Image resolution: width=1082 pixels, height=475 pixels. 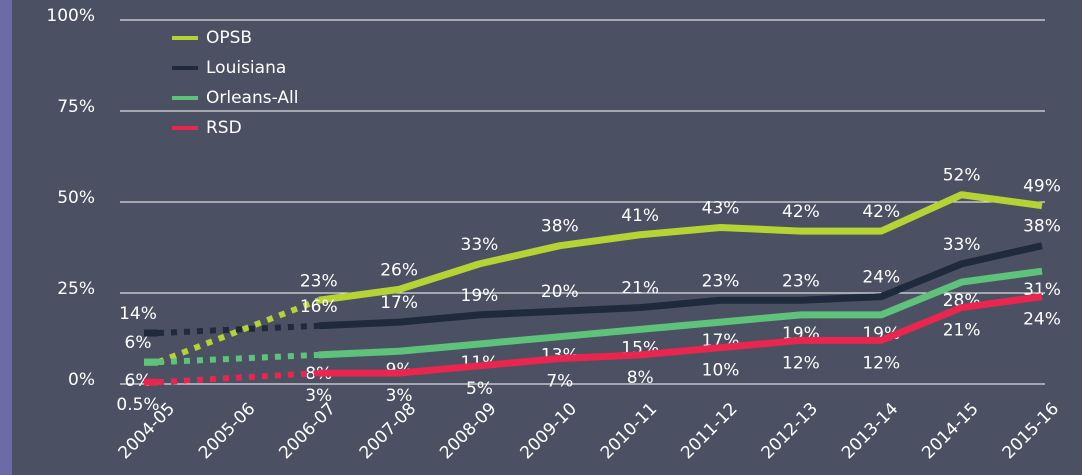 I want to click on data-label: 0.5%, so click(x=137, y=405).